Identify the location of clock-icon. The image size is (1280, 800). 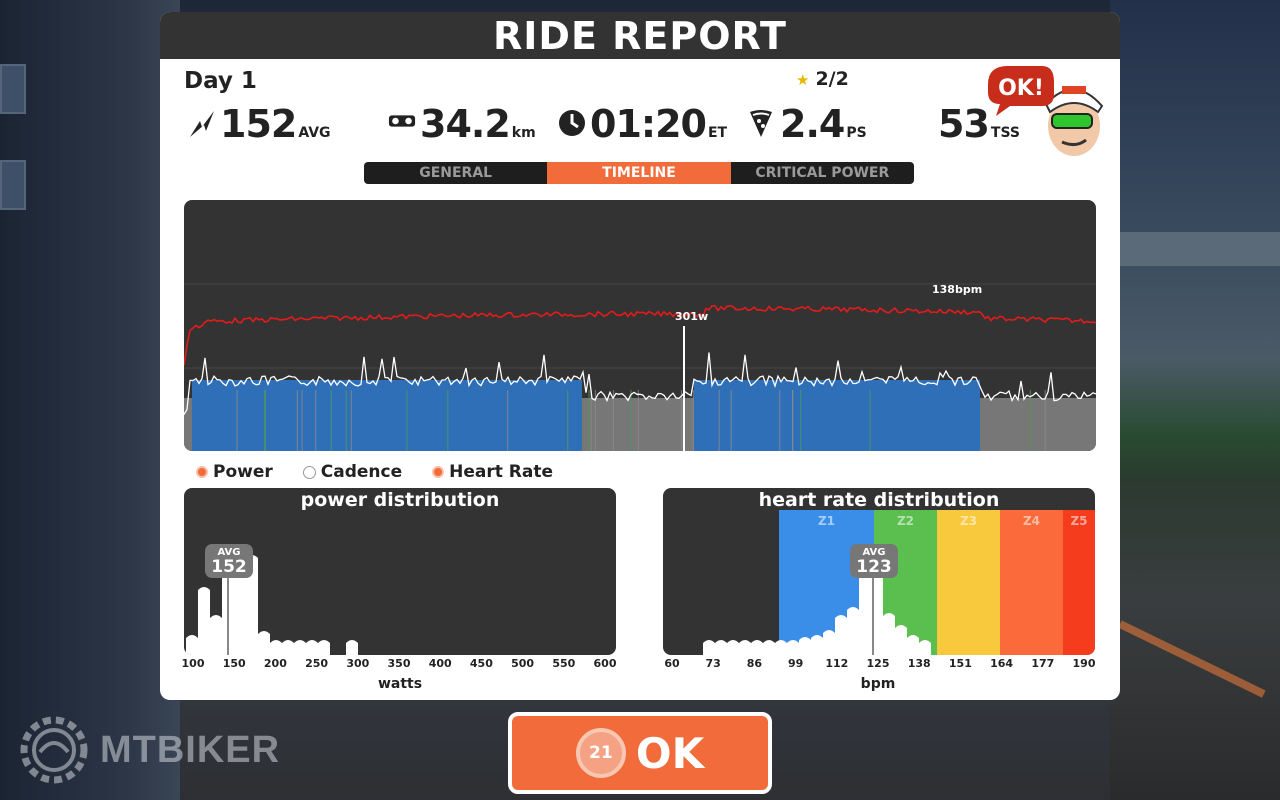
(572, 124).